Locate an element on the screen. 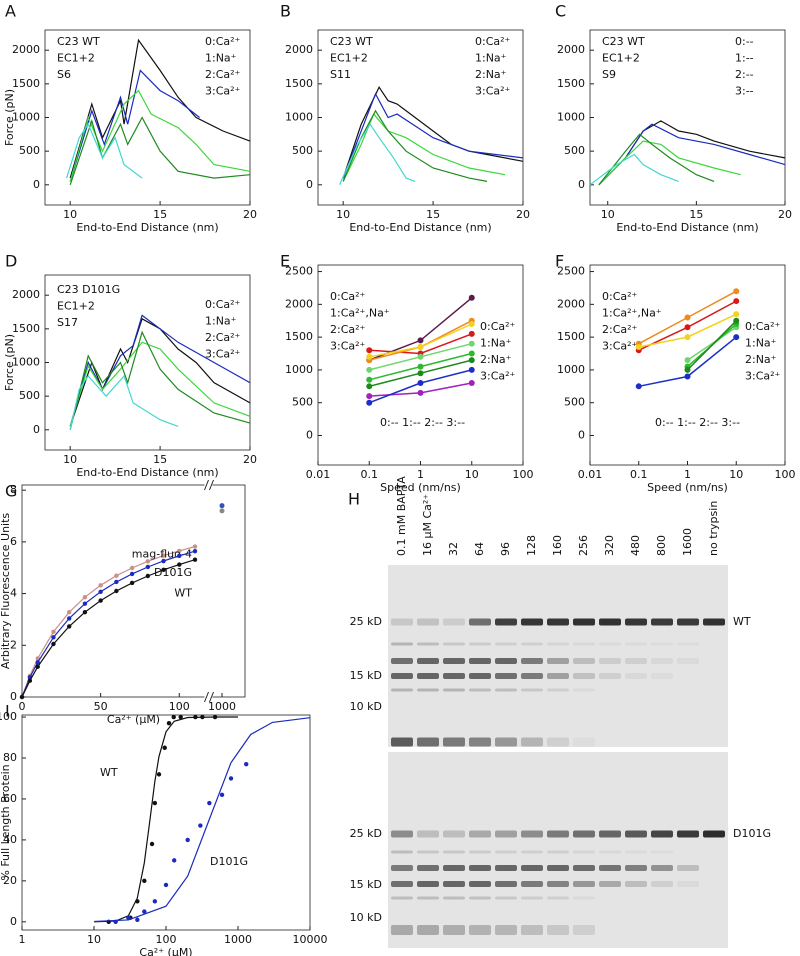 The height and width of the screenshot is (956, 800). x-tick-label: 0.1 is located at coordinates (370, 474).